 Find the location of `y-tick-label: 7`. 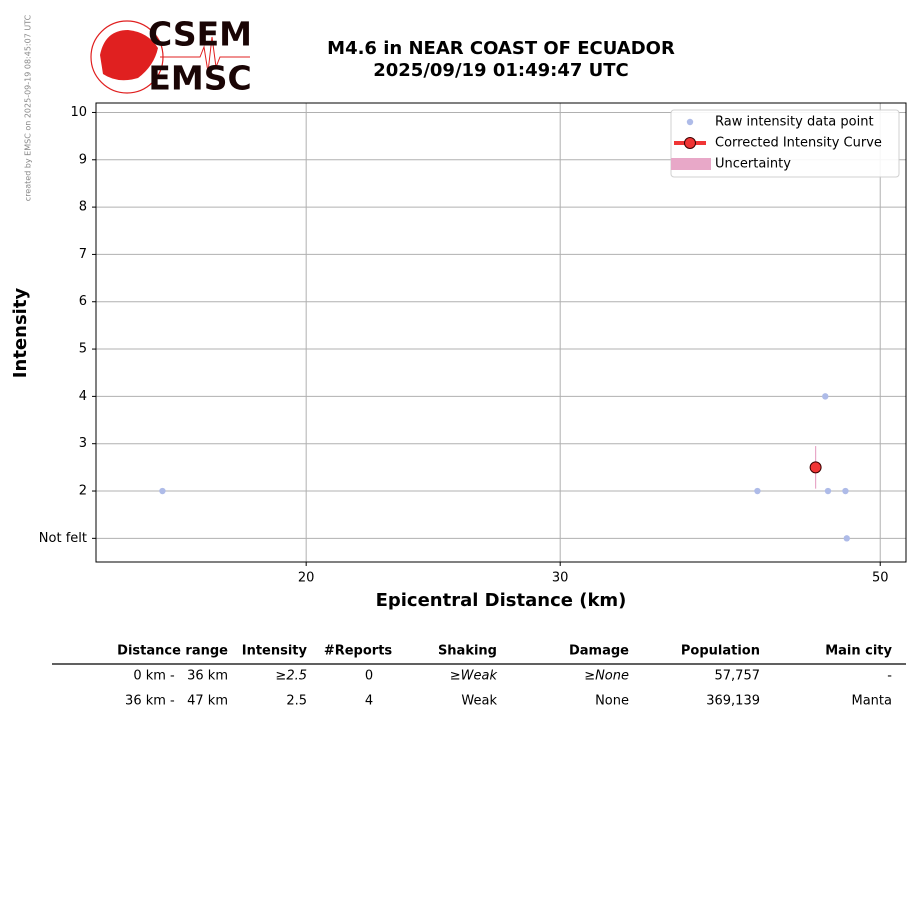

y-tick-label: 7 is located at coordinates (83, 254).